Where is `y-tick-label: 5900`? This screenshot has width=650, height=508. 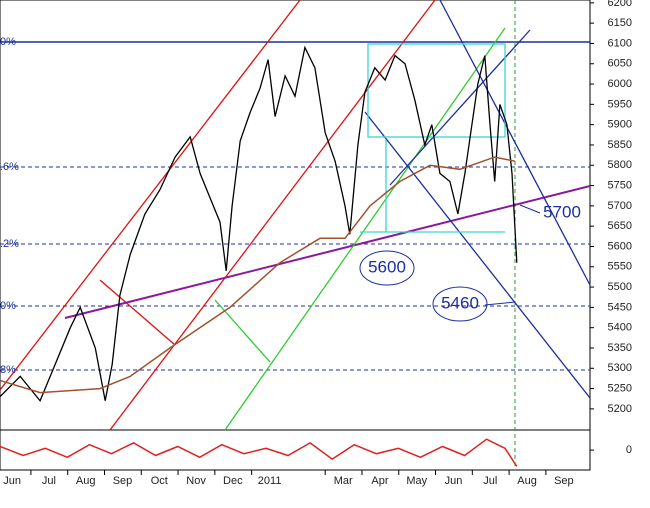
y-tick-label: 5900 is located at coordinates (620, 125).